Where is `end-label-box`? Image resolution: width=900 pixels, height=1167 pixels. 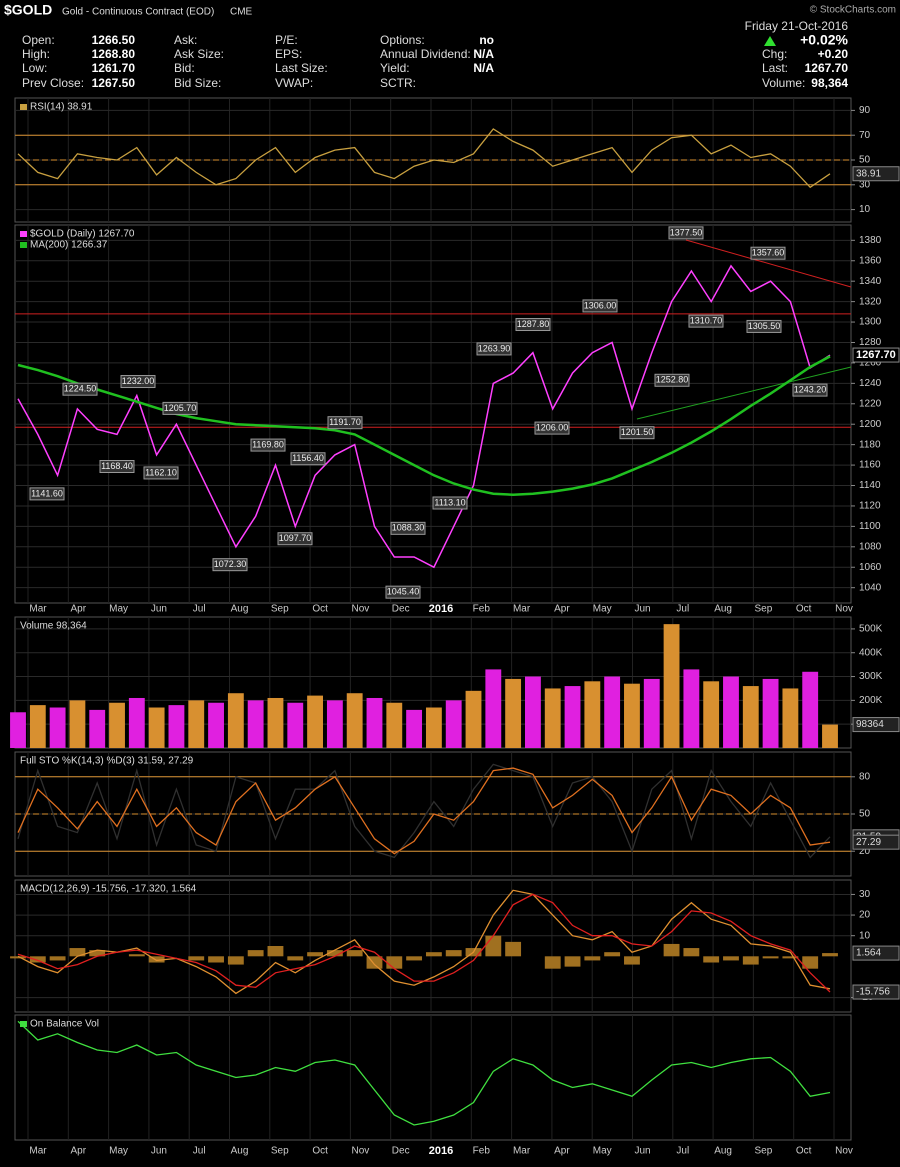
end-label-box is located at coordinates (876, 842).